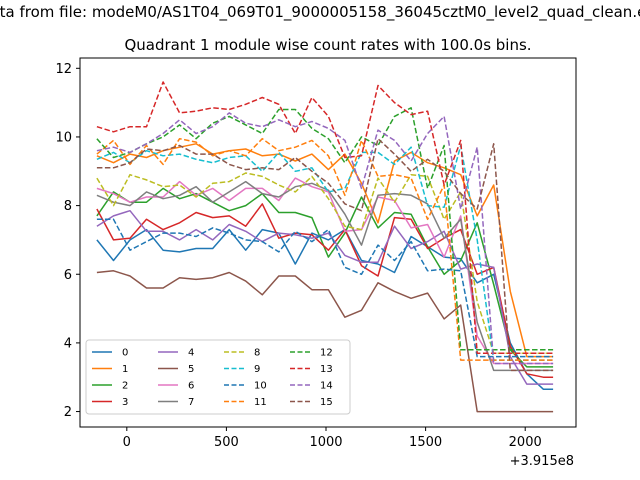  What do you see at coordinates (191, 353) in the screenshot?
I see `legend-label-4: 4` at bounding box center [191, 353].